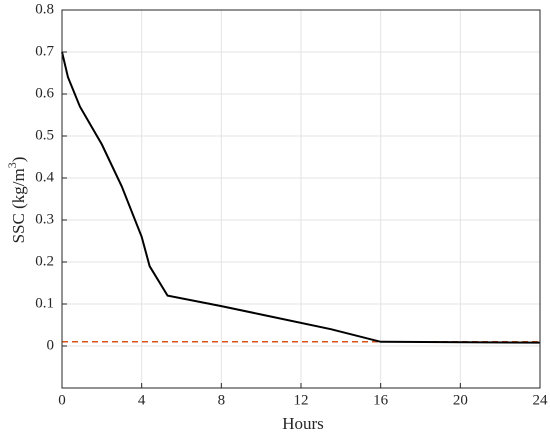 The image size is (550, 437). I want to click on y-tick-label: 0.4, so click(44, 177).